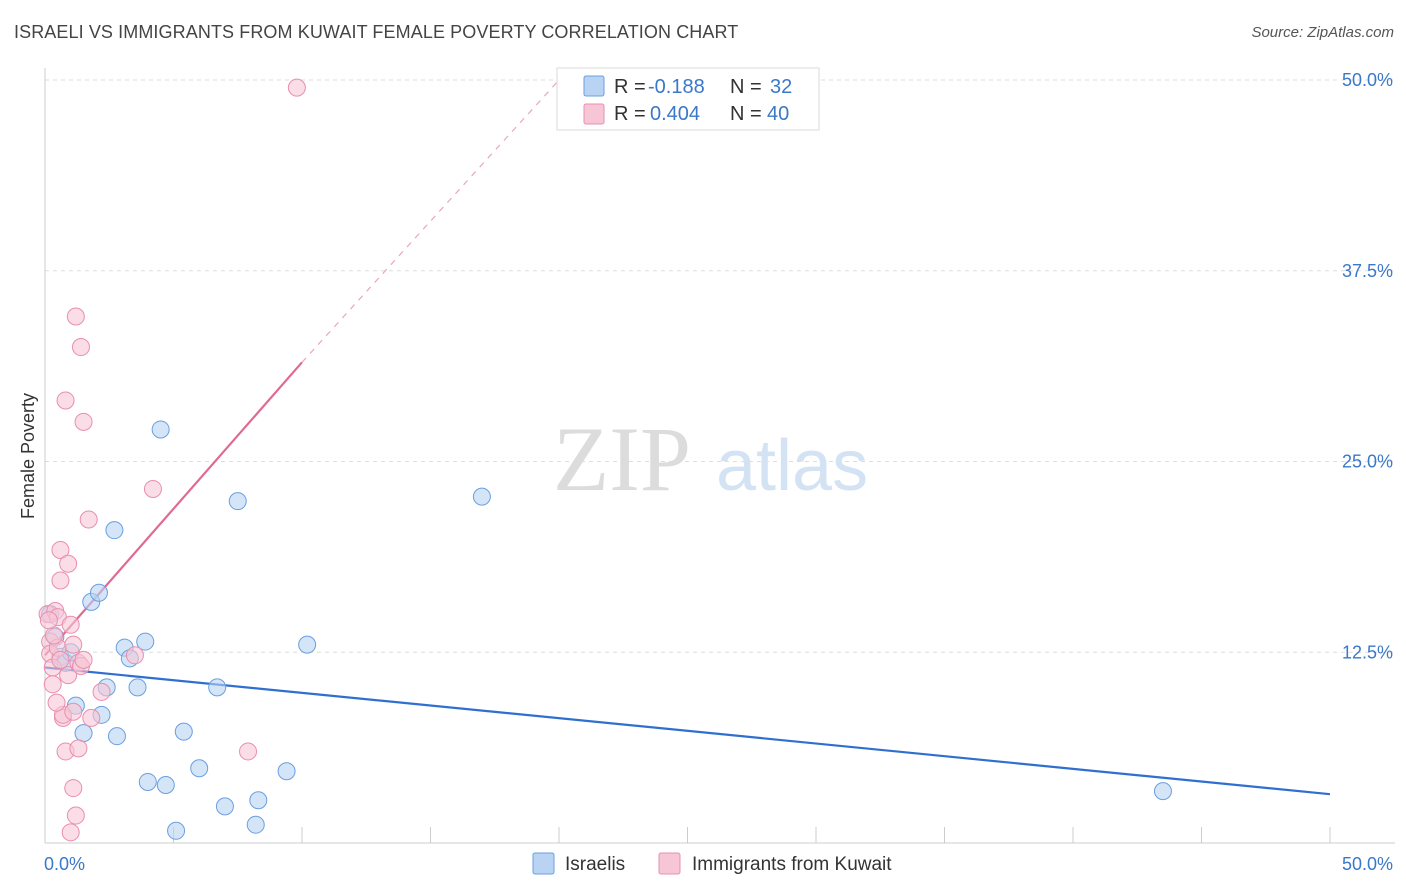  Describe the element at coordinates (1367, 366) in the screenshot. I see `y-tick-labels: 12.5% 25.0% 37.5% 50.0%` at that location.